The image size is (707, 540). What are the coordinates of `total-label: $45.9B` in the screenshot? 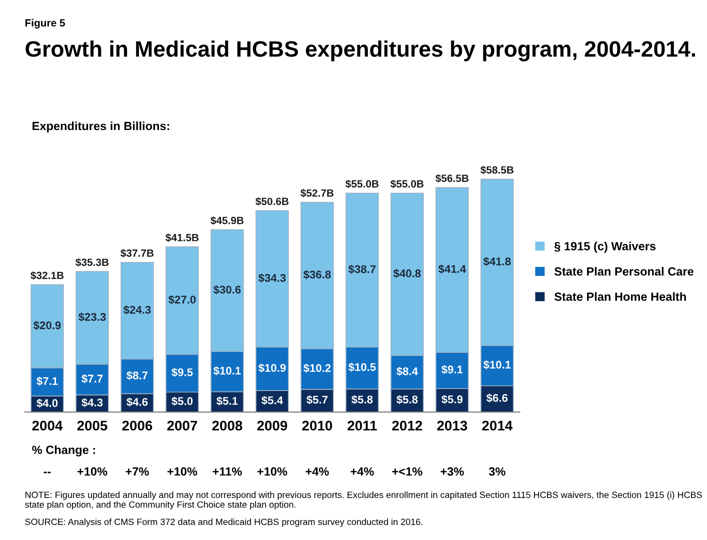 It's located at (227, 220).